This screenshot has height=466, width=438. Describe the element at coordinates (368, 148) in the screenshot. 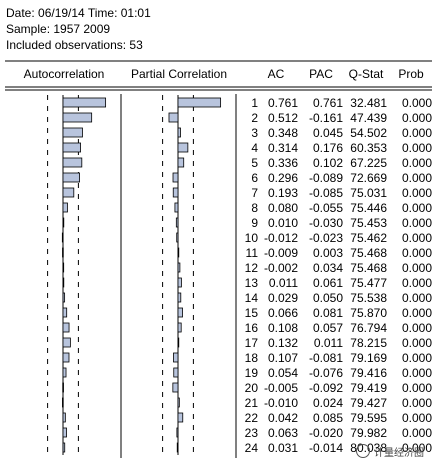

I see `qstat-cell: 60.353` at that location.